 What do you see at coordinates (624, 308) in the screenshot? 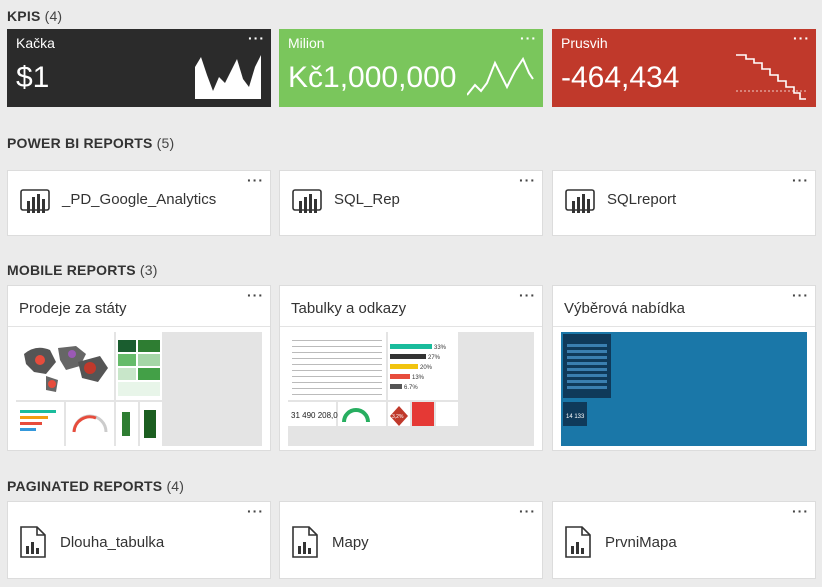
I see `report-name: Výběrová nabídka` at bounding box center [624, 308].